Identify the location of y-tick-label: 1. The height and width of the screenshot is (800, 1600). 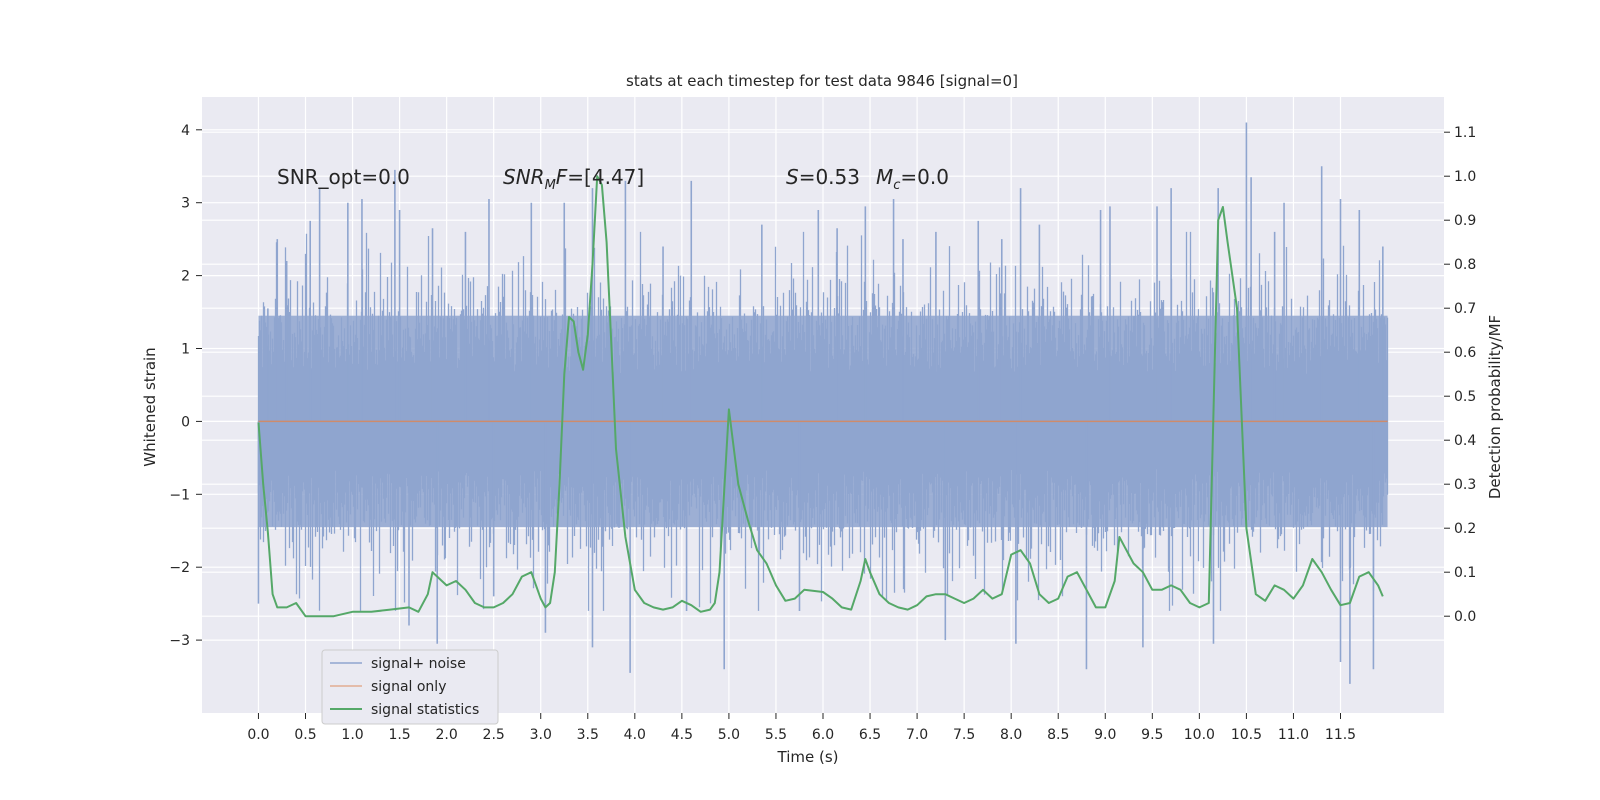
(185, 350).